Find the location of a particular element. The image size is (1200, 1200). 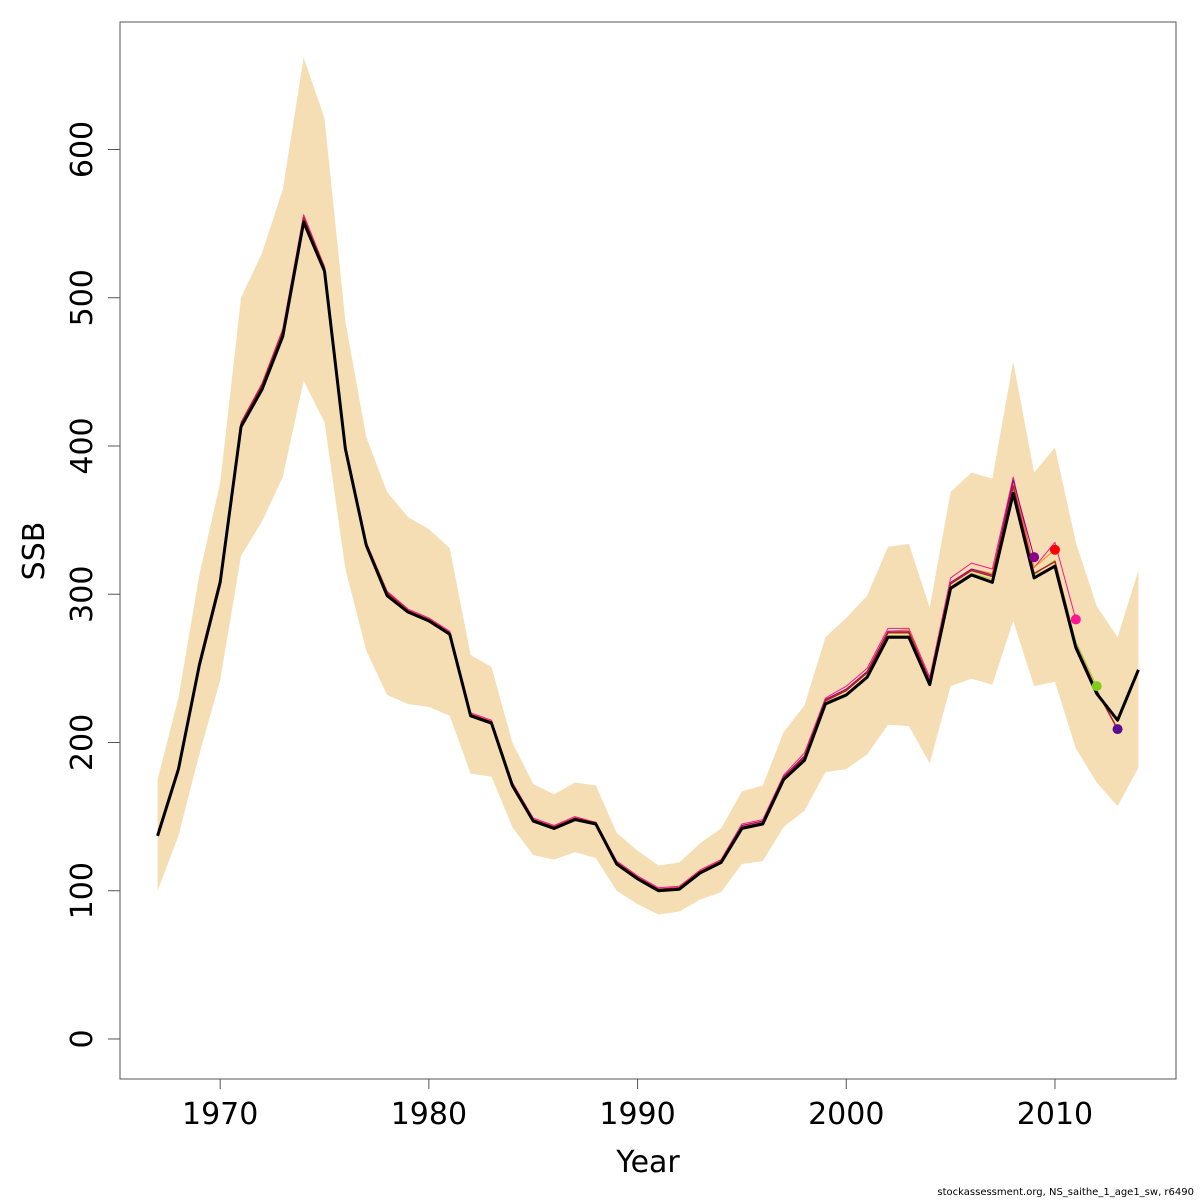

endpoint-points-layer is located at coordinates (1076, 639).